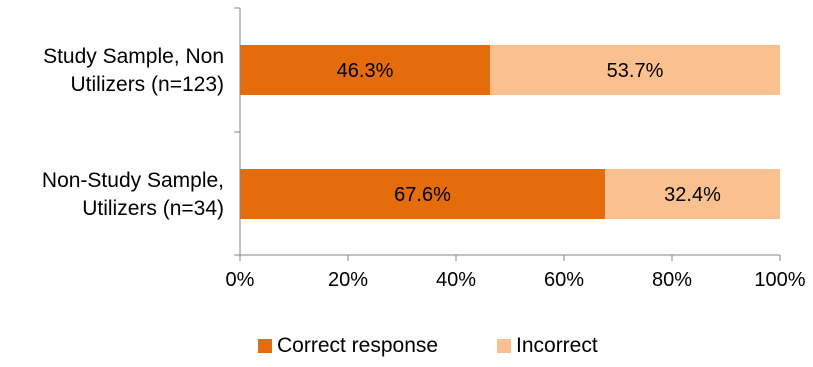  Describe the element at coordinates (564, 280) in the screenshot. I see `x-tick-label-3: 60%` at that location.